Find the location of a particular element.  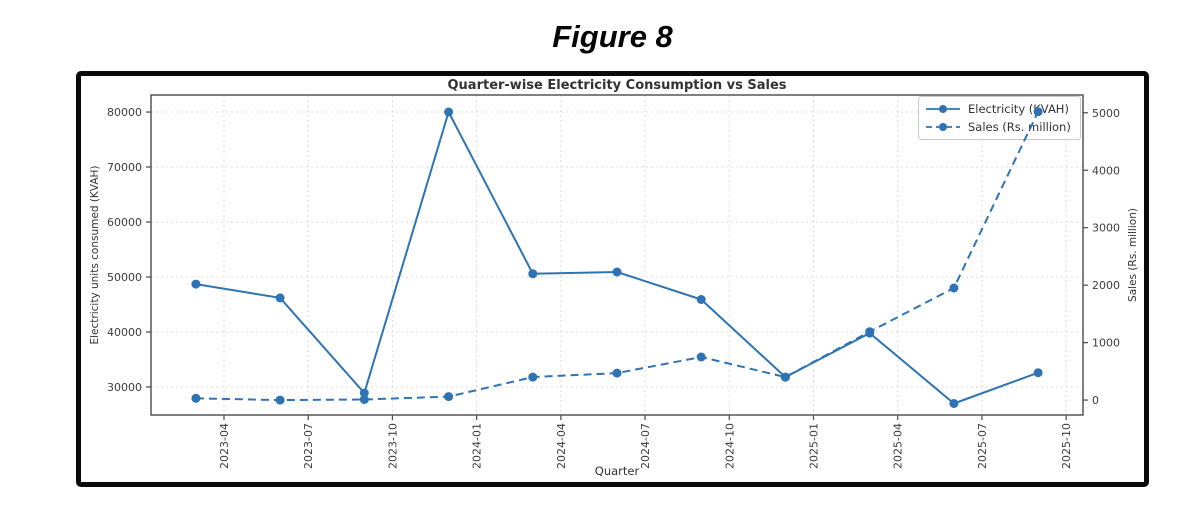

legend-label-electricity: Electricity (KVAH) is located at coordinates (1018, 109).